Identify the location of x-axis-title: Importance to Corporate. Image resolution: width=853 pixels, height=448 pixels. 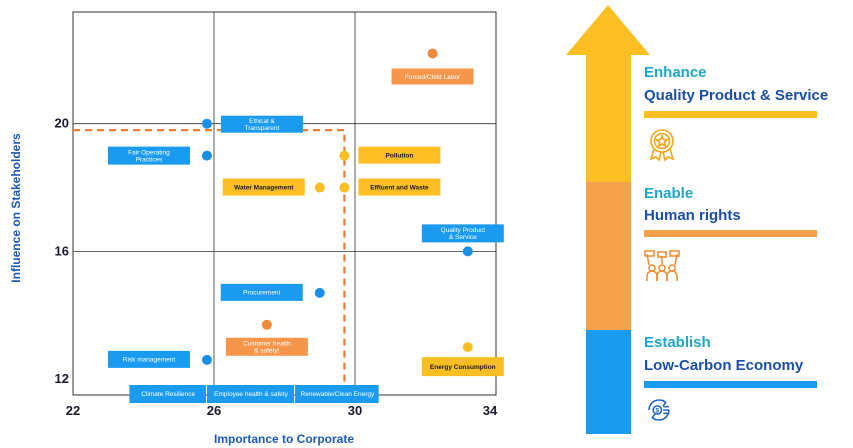
(284, 439).